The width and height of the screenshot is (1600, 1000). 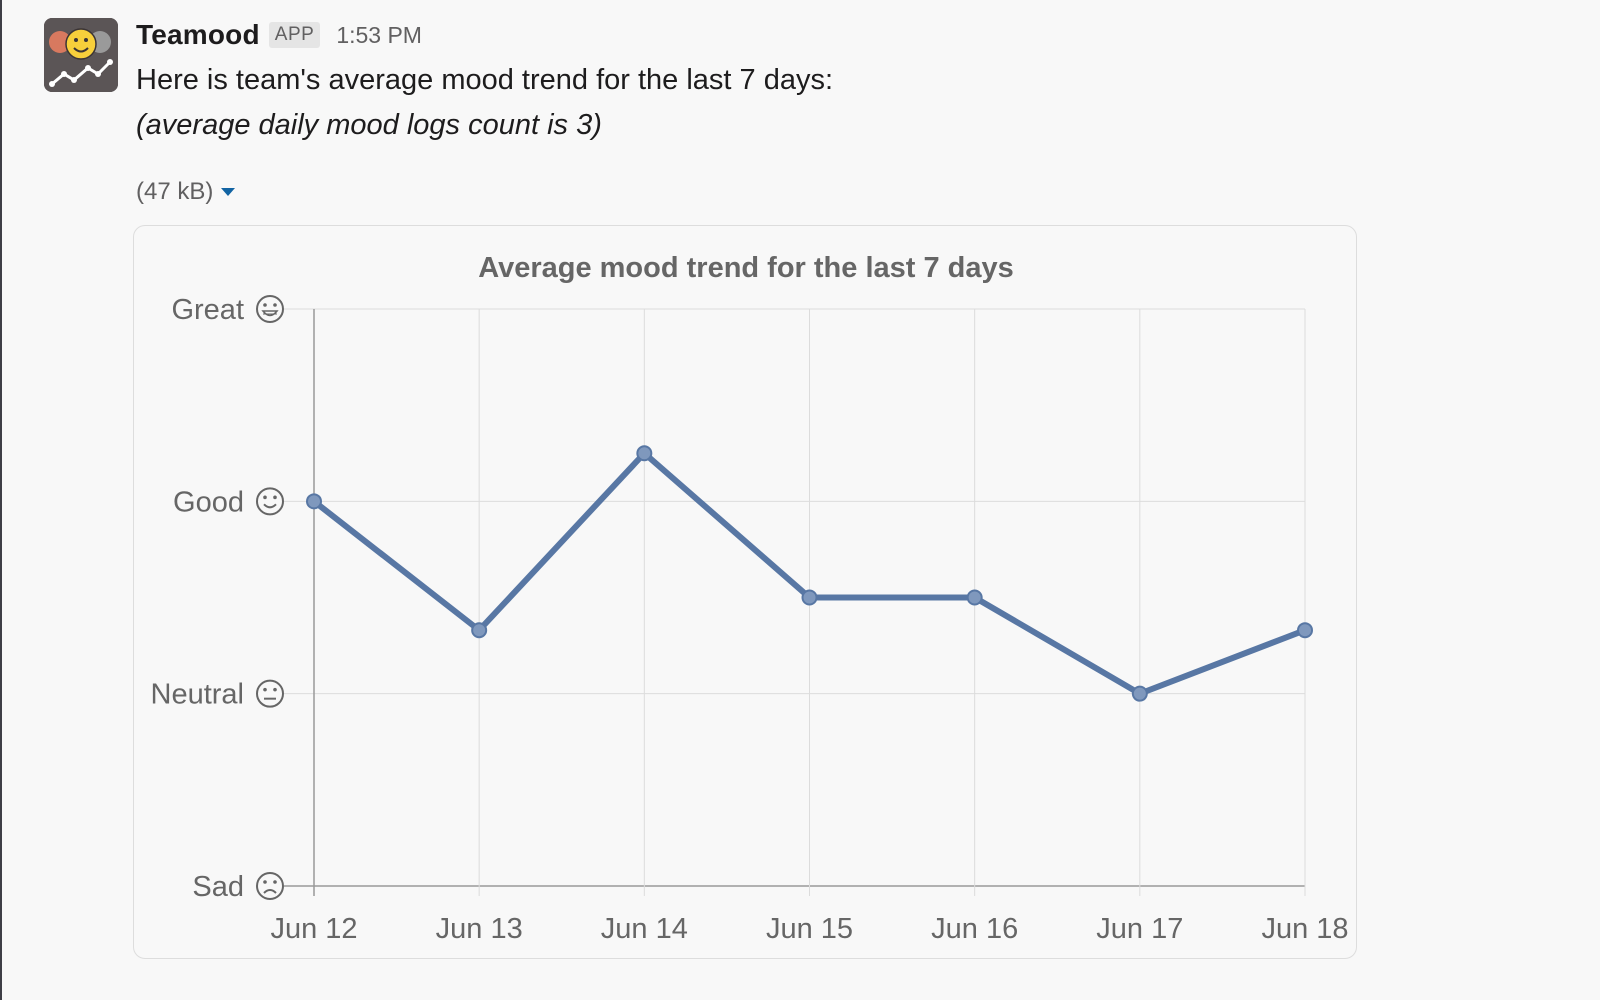 I want to click on y-tick-label: Good, so click(x=208, y=502).